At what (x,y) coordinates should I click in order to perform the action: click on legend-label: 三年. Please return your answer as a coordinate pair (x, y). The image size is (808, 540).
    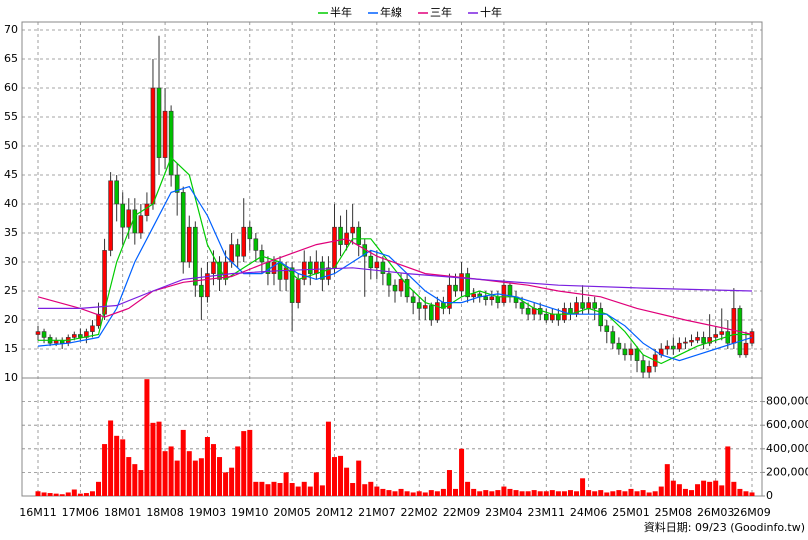
    Looking at the image, I should click on (441, 12).